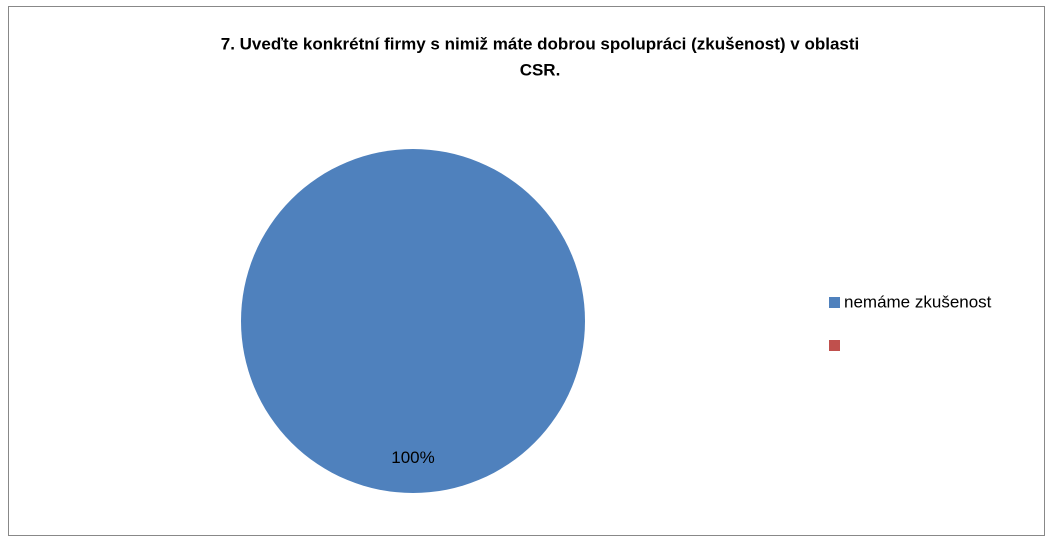 The height and width of the screenshot is (545, 1053). Describe the element at coordinates (540, 69) in the screenshot. I see `chart-title: CSR.` at that location.